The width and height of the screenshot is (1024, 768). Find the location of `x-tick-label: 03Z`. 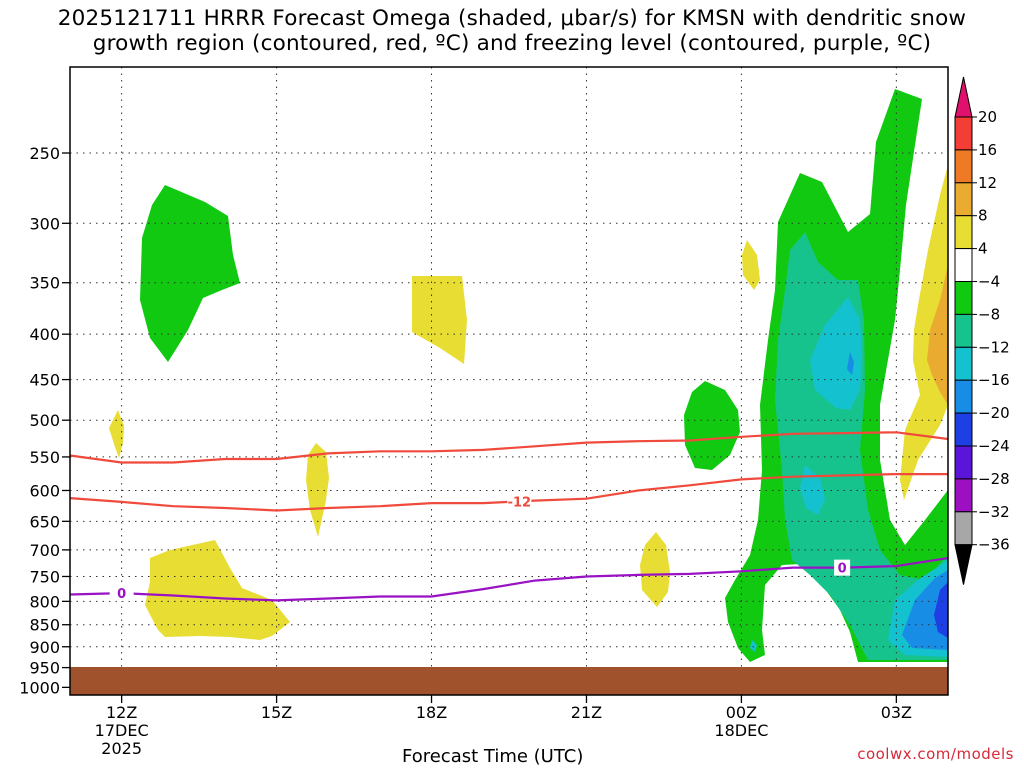

x-tick-label: 03Z is located at coordinates (896, 712).